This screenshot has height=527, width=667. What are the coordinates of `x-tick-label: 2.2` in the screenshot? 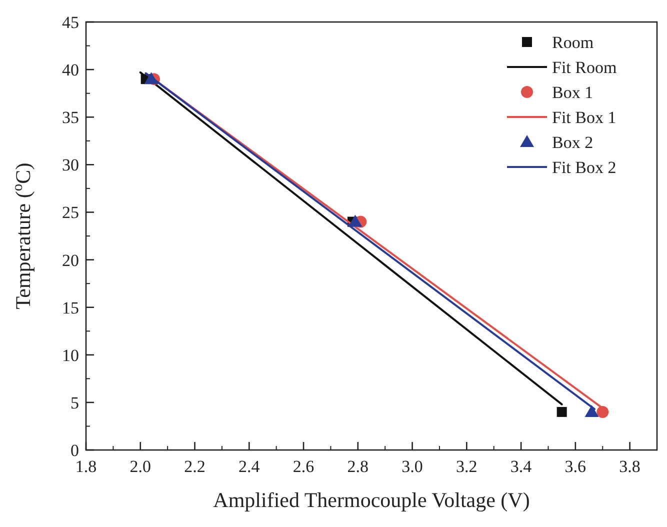 It's located at (195, 466).